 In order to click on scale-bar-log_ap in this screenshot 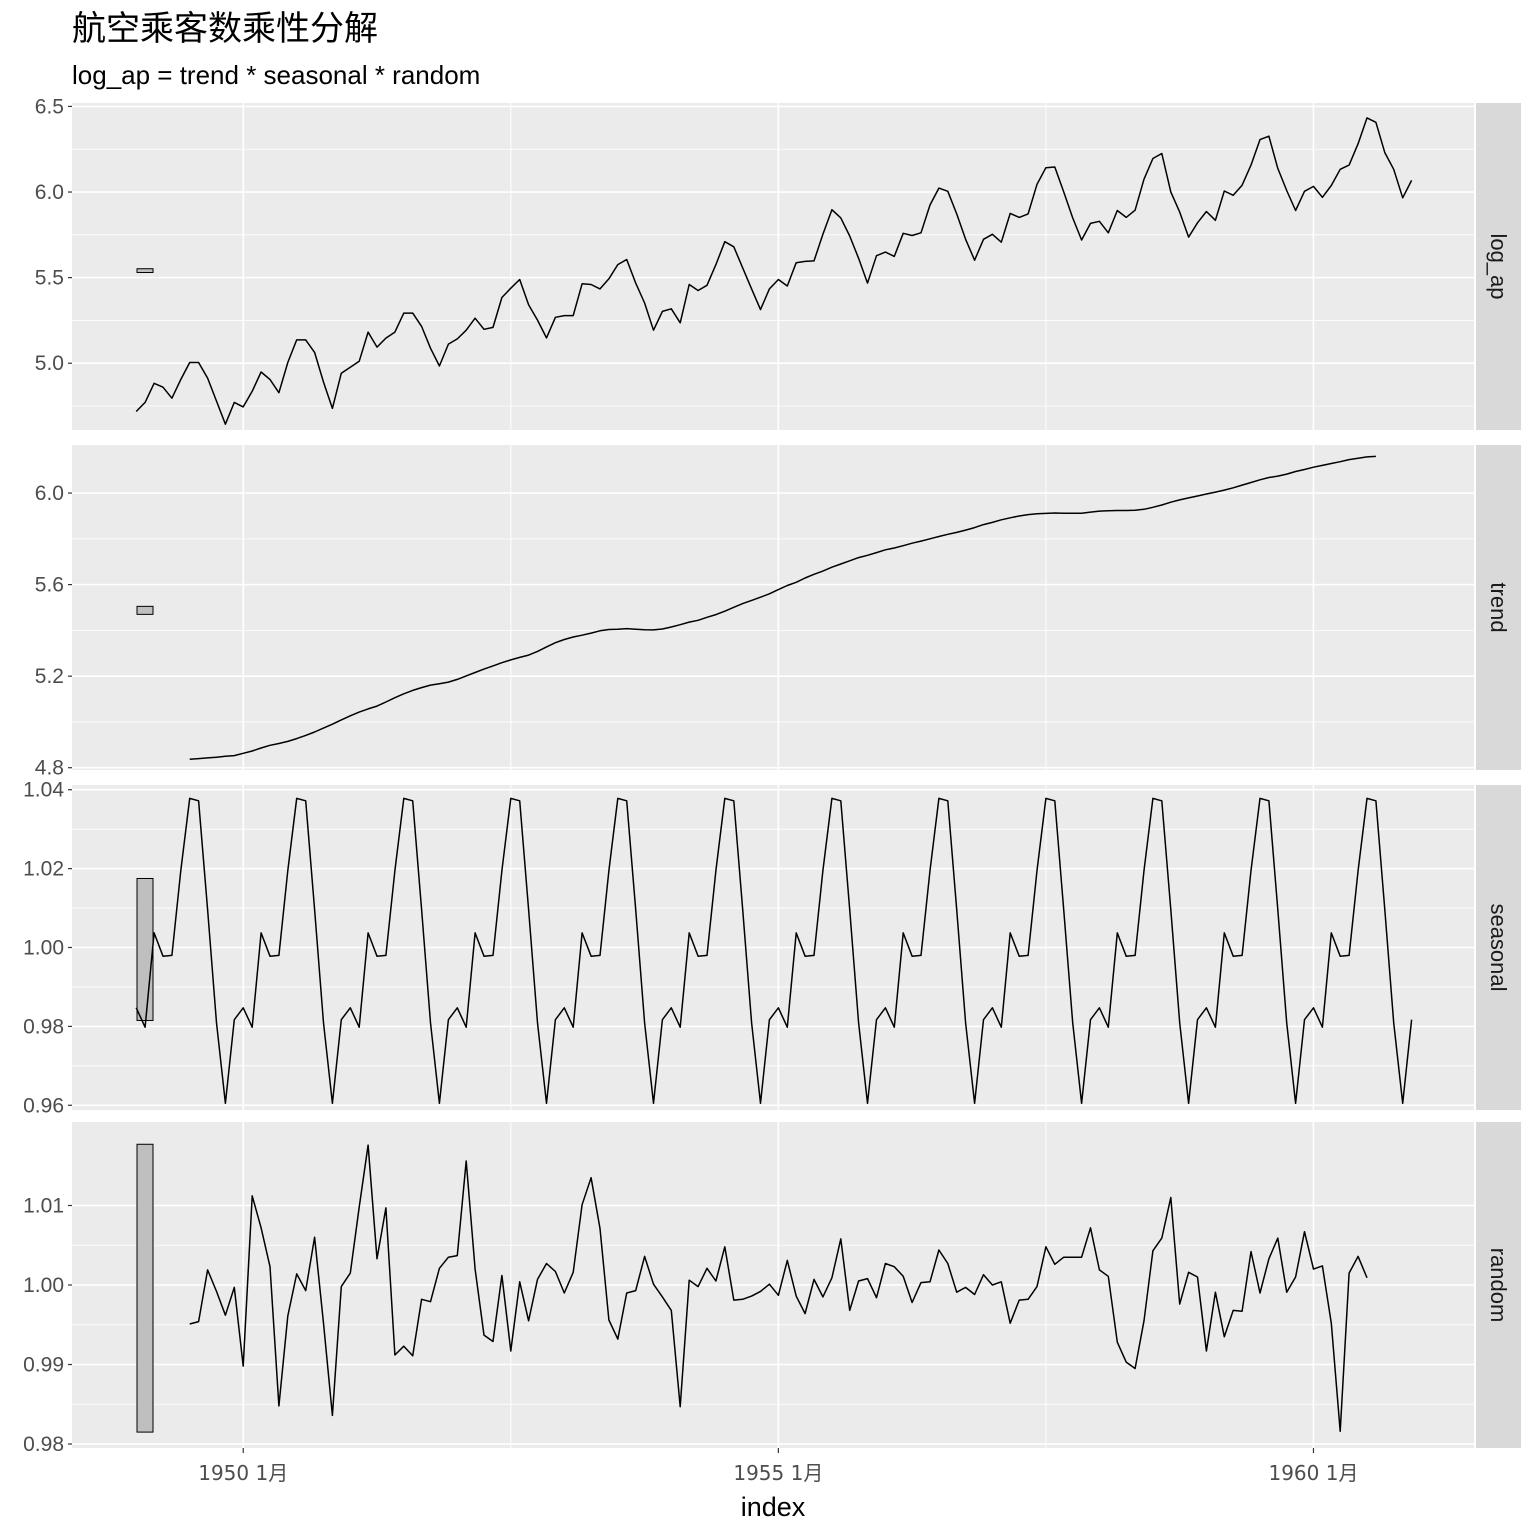, I will do `click(145, 270)`.